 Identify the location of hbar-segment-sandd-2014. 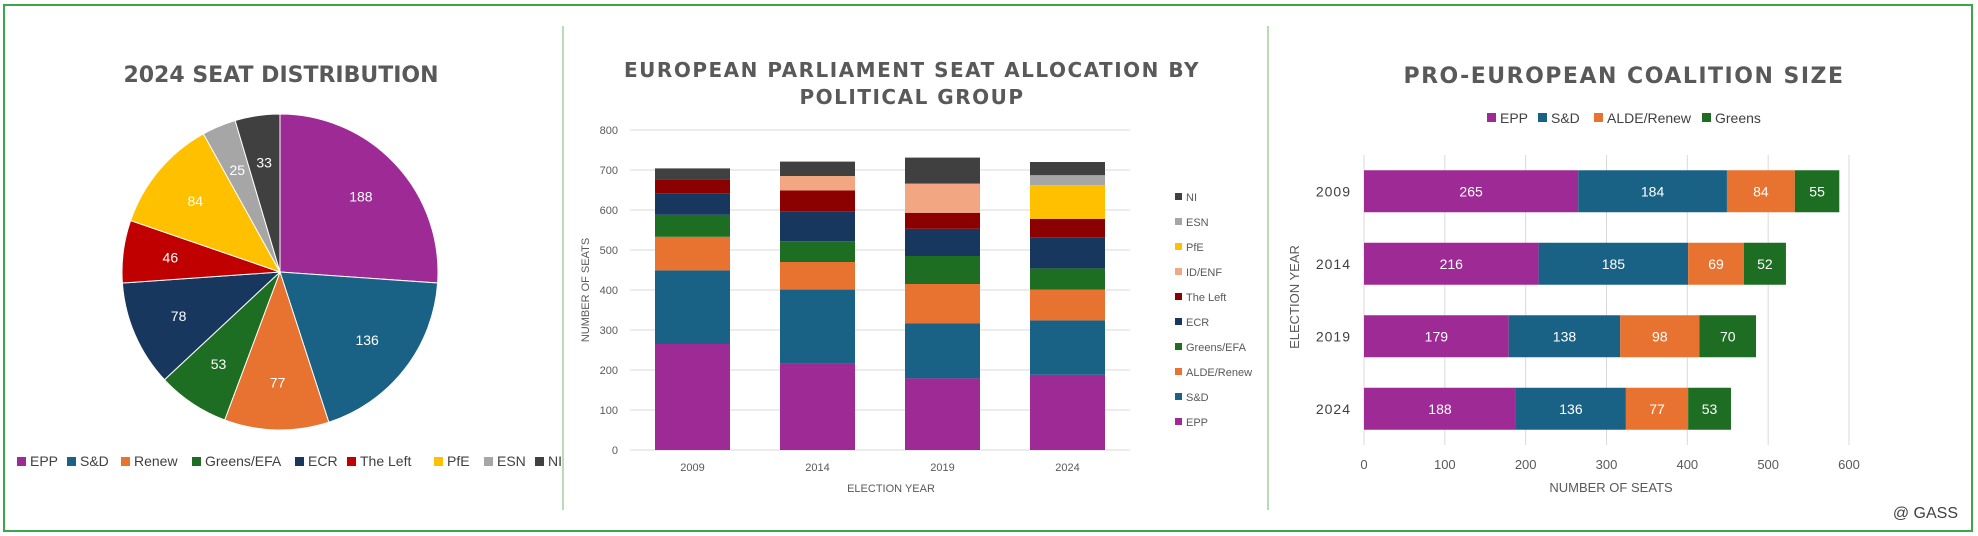
(1613, 263).